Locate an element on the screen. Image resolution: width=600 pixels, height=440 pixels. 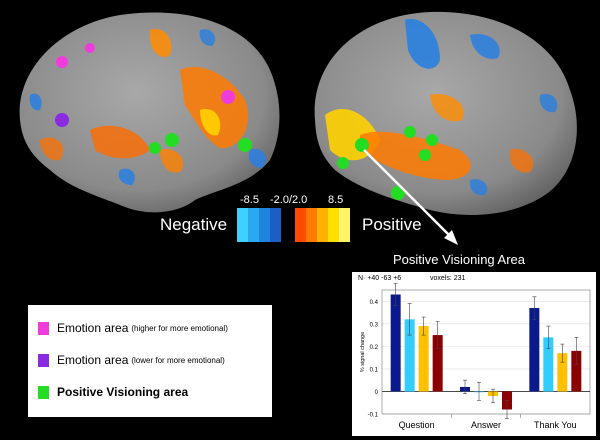
x-category-label: Question is located at coordinates (417, 425).